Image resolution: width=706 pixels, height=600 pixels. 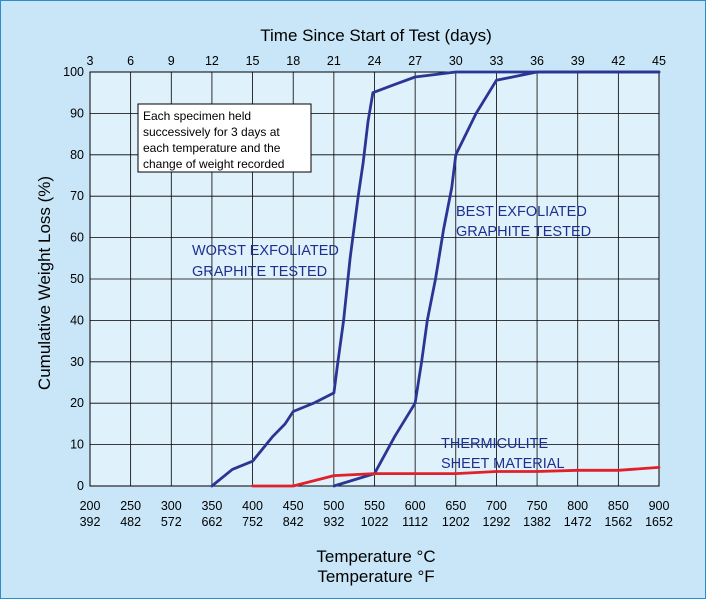 I want to click on x-tick-label-fahrenheit: 842, so click(x=293, y=522).